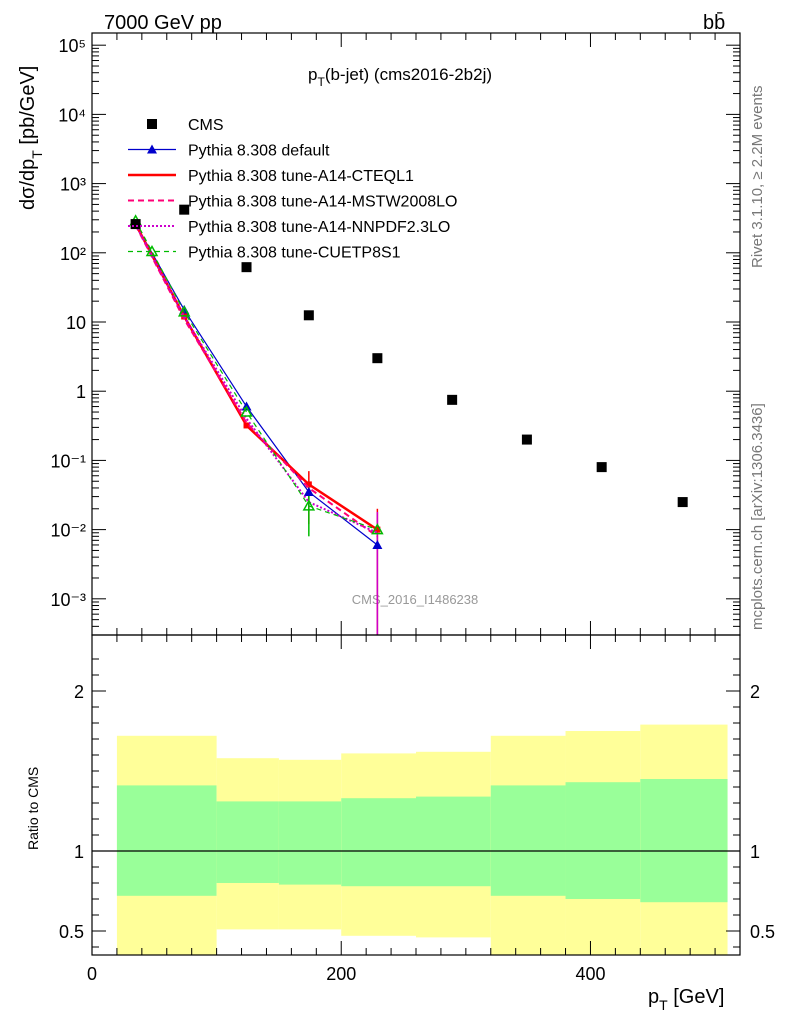 The width and height of the screenshot is (786, 1024). I want to click on legend-label: CMS, so click(206, 125).